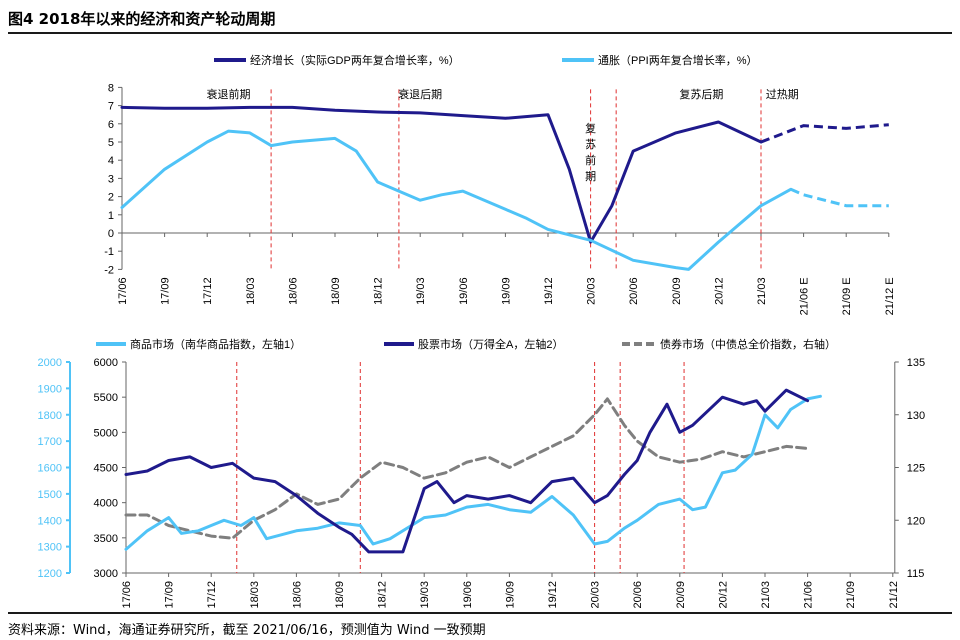 This screenshot has height=640, width=960. I want to click on x-tick-label: 21/12 E, so click(890, 296).